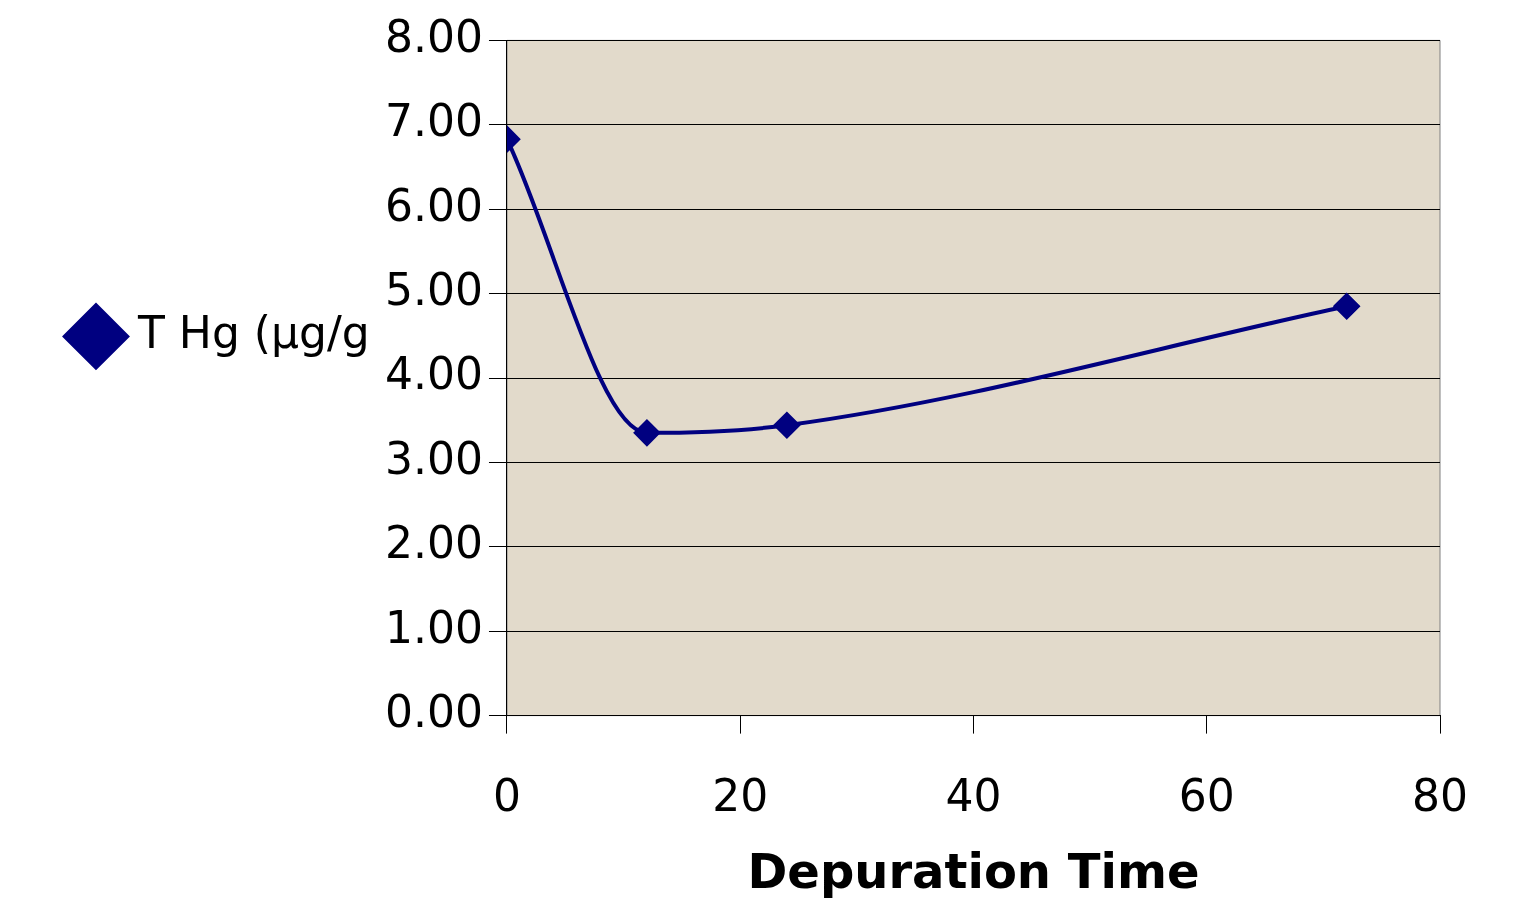 The height and width of the screenshot is (924, 1528). What do you see at coordinates (973, 796) in the screenshot?
I see `x-tick-label: 40` at bounding box center [973, 796].